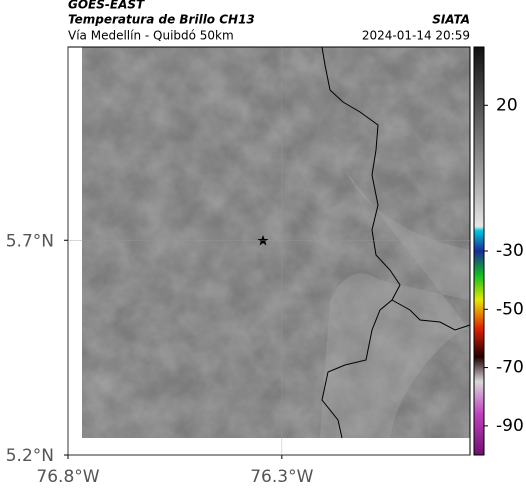 The width and height of the screenshot is (526, 495). I want to click on x-tick-label: 76.3°W, so click(281, 477).